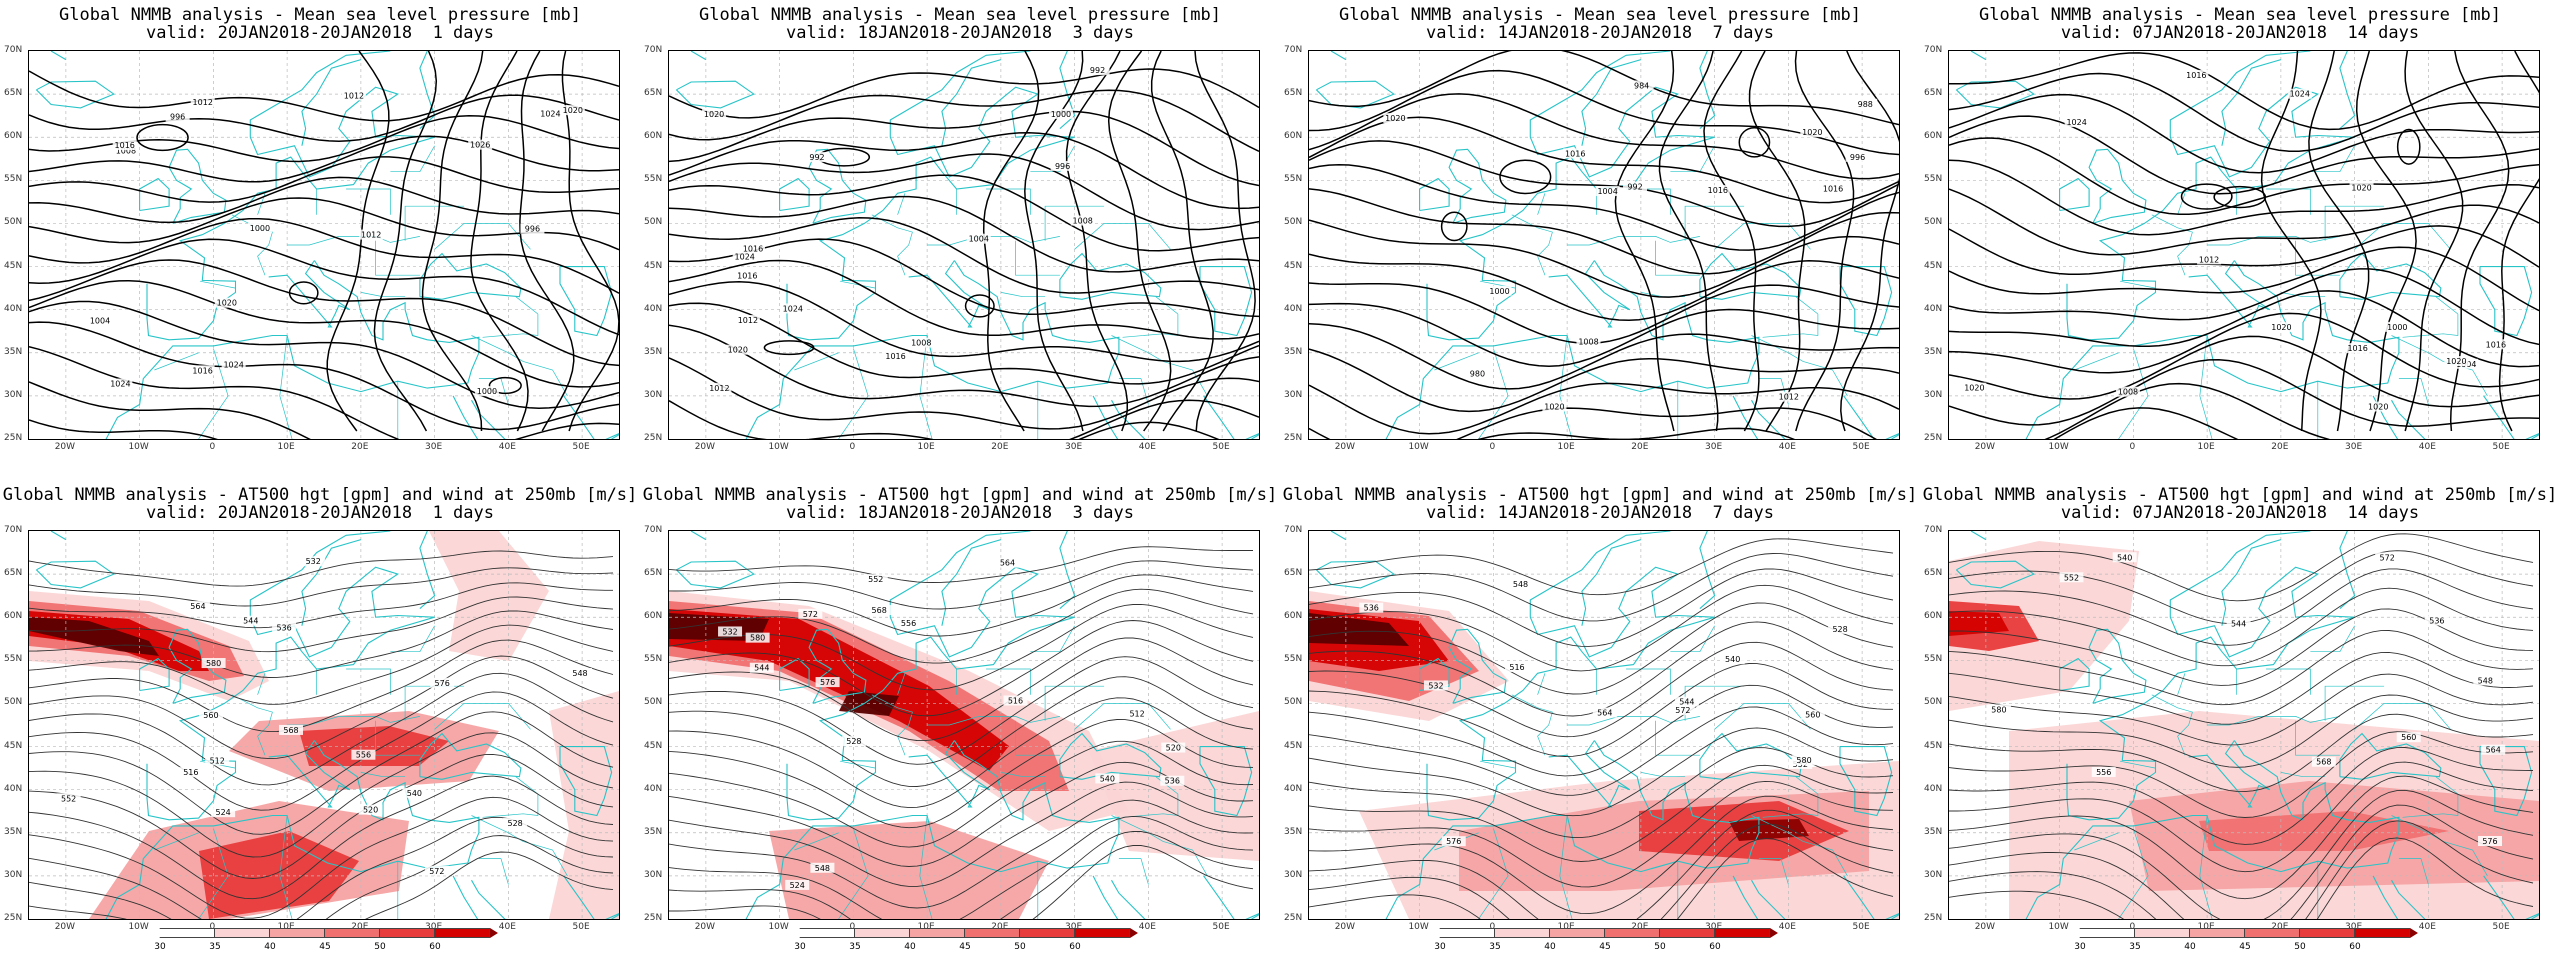  What do you see at coordinates (1682, 710) in the screenshot?
I see `contour-label: 572` at bounding box center [1682, 710].